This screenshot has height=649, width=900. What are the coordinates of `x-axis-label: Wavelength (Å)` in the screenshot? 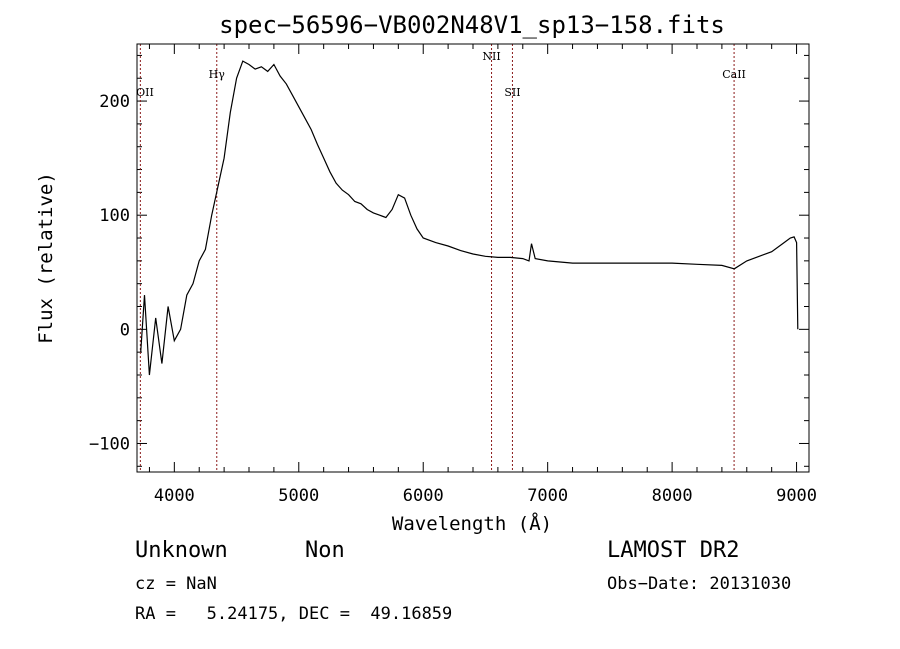 It's located at (472, 523).